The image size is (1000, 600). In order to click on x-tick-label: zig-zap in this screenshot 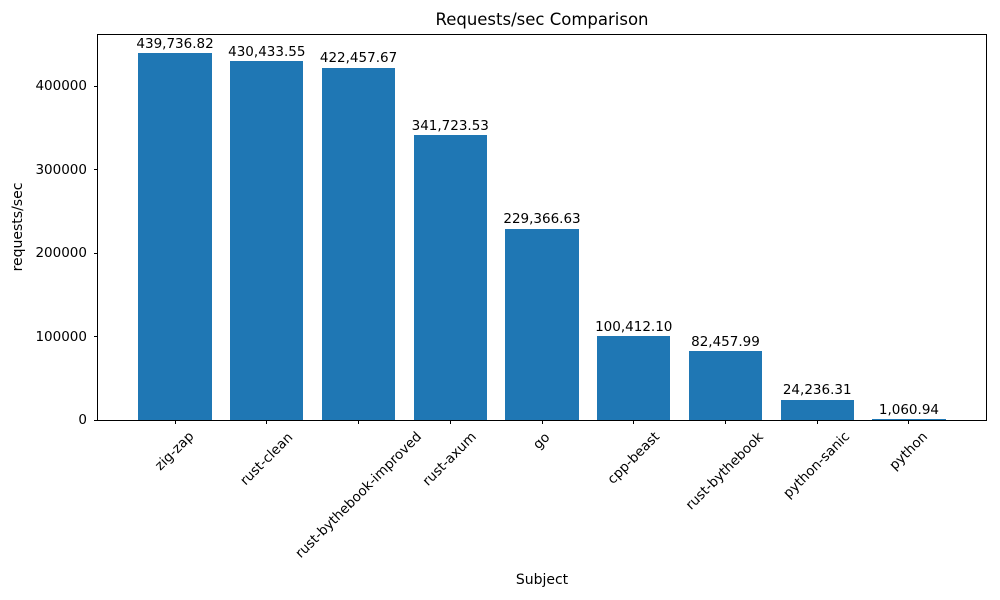, I will do `click(174, 451)`.